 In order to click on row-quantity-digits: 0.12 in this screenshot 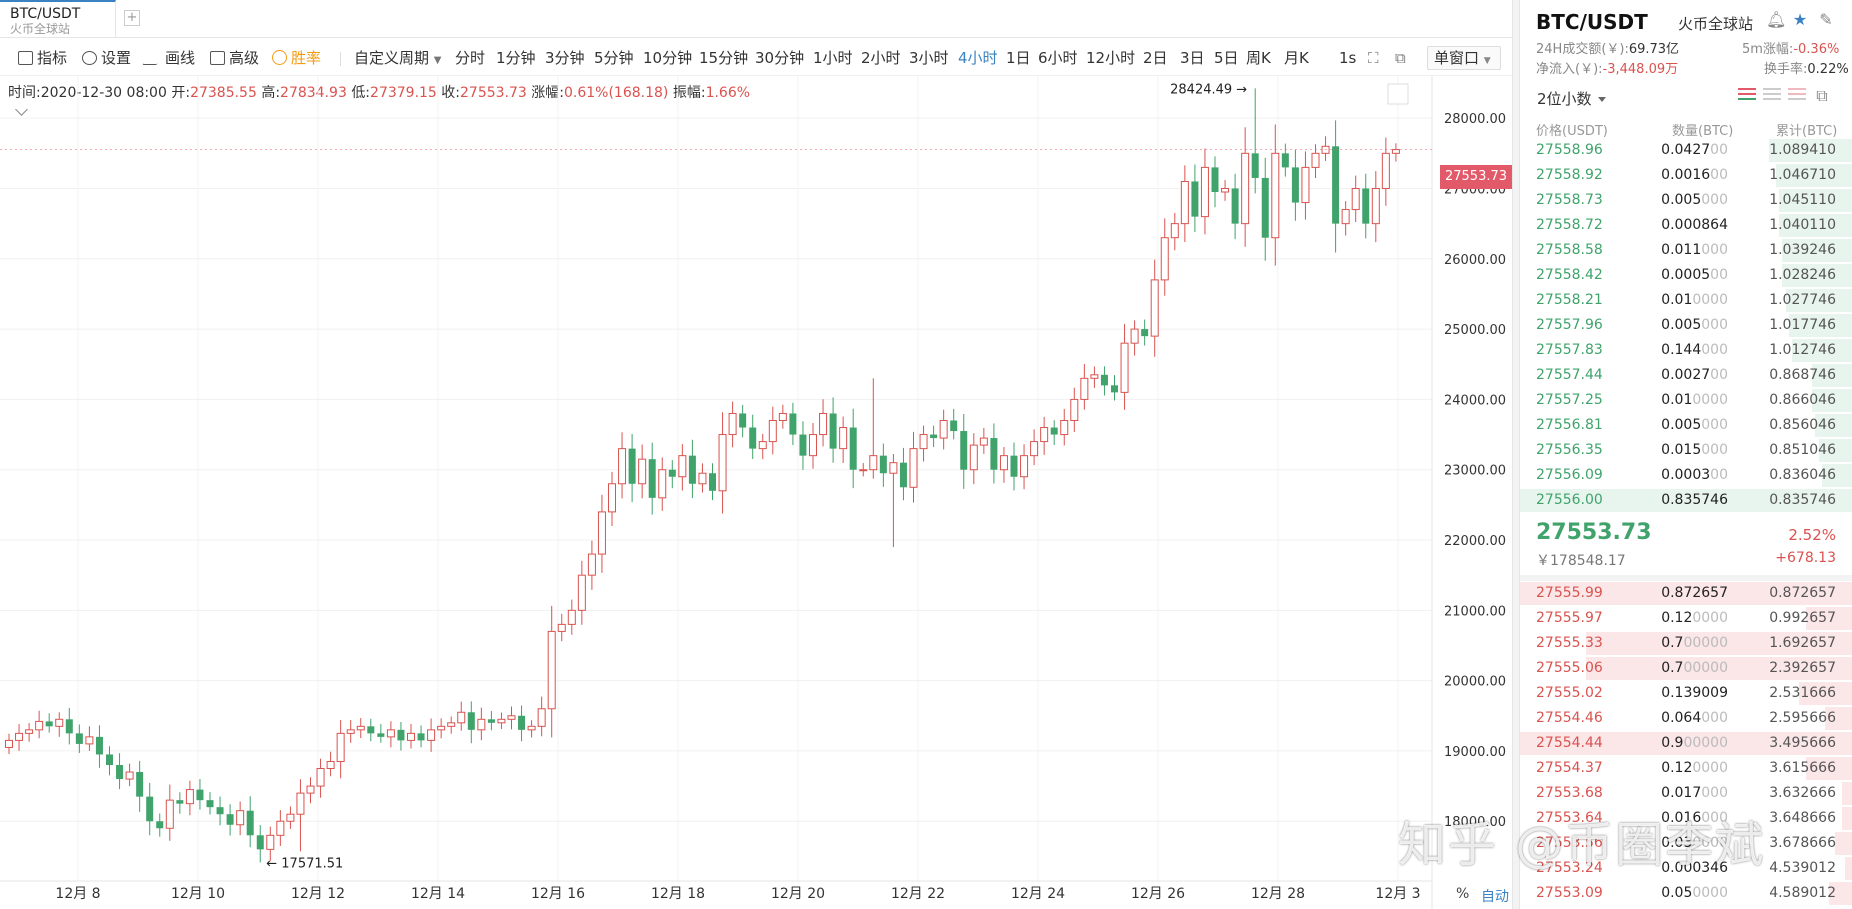, I will do `click(1677, 768)`.